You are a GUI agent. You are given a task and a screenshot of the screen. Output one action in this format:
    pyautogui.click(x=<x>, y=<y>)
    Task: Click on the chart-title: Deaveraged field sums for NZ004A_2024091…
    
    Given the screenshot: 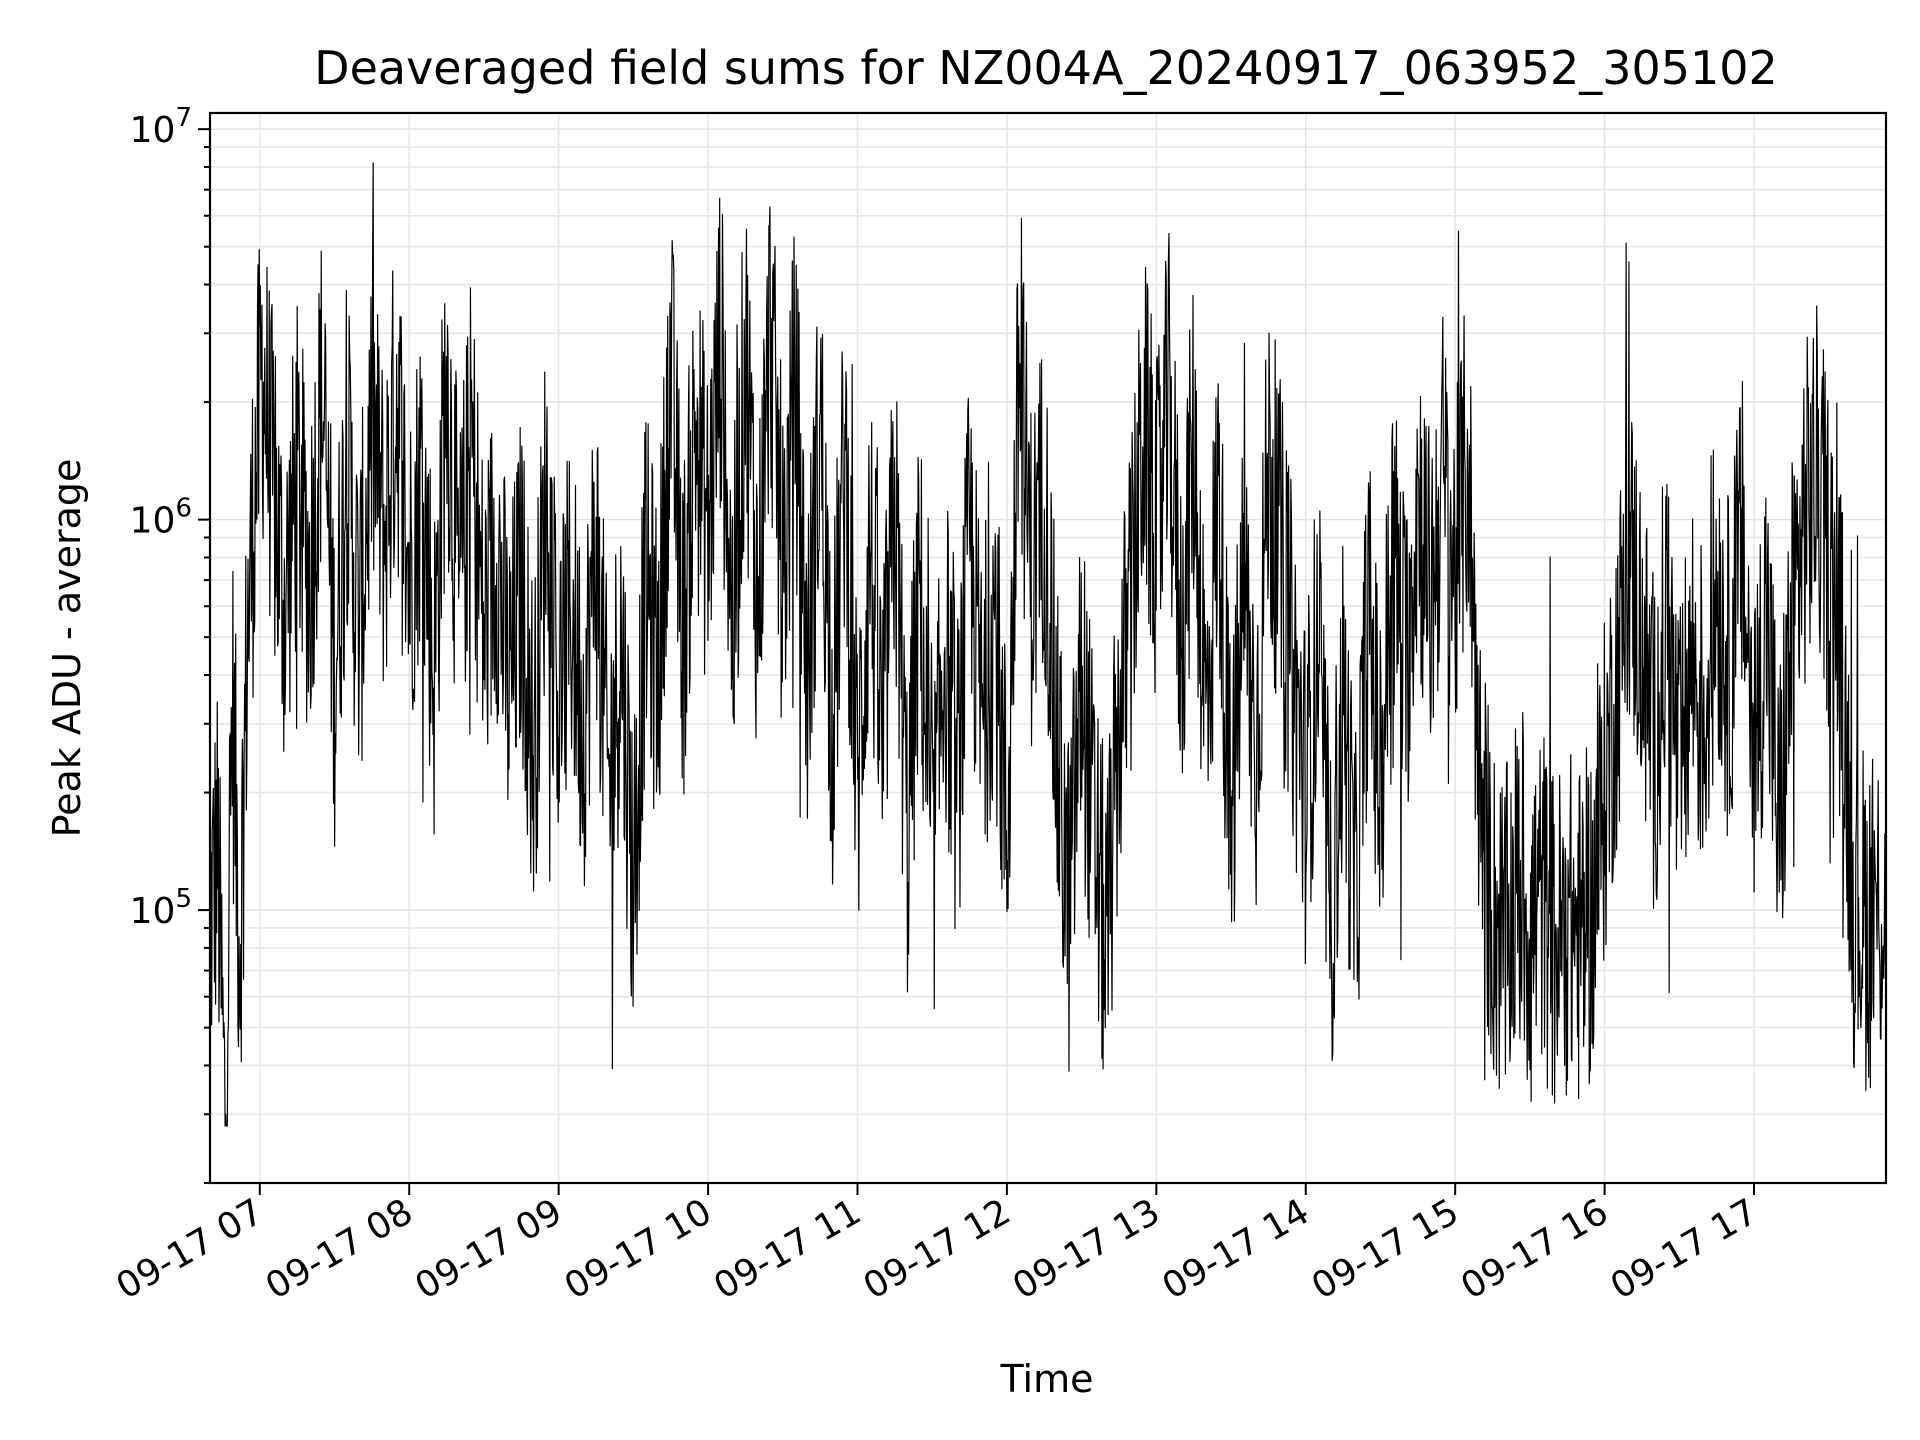 What is the action you would take?
    pyautogui.click(x=1046, y=68)
    